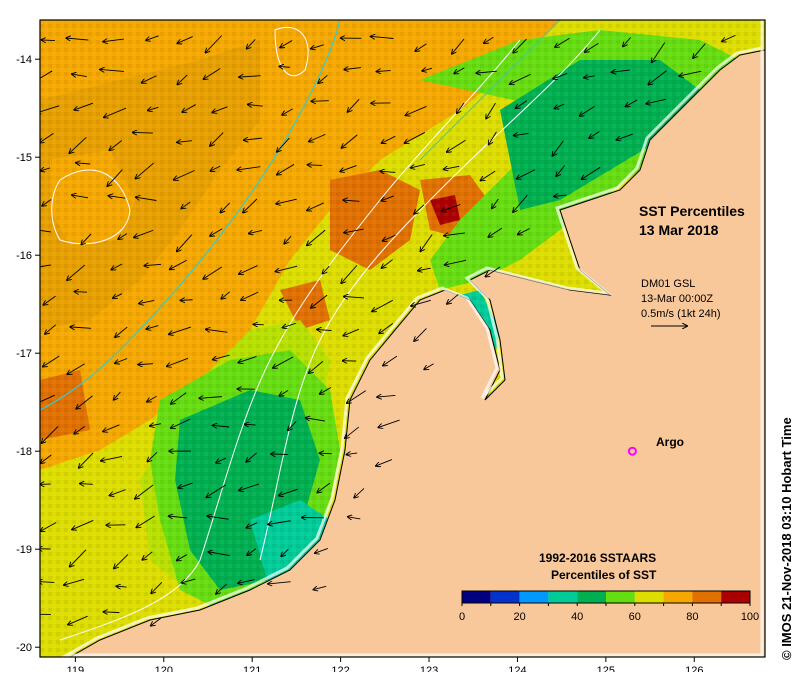 The height and width of the screenshot is (677, 809). What do you see at coordinates (24, 354) in the screenshot?
I see `y-tick-label: -17` at bounding box center [24, 354].